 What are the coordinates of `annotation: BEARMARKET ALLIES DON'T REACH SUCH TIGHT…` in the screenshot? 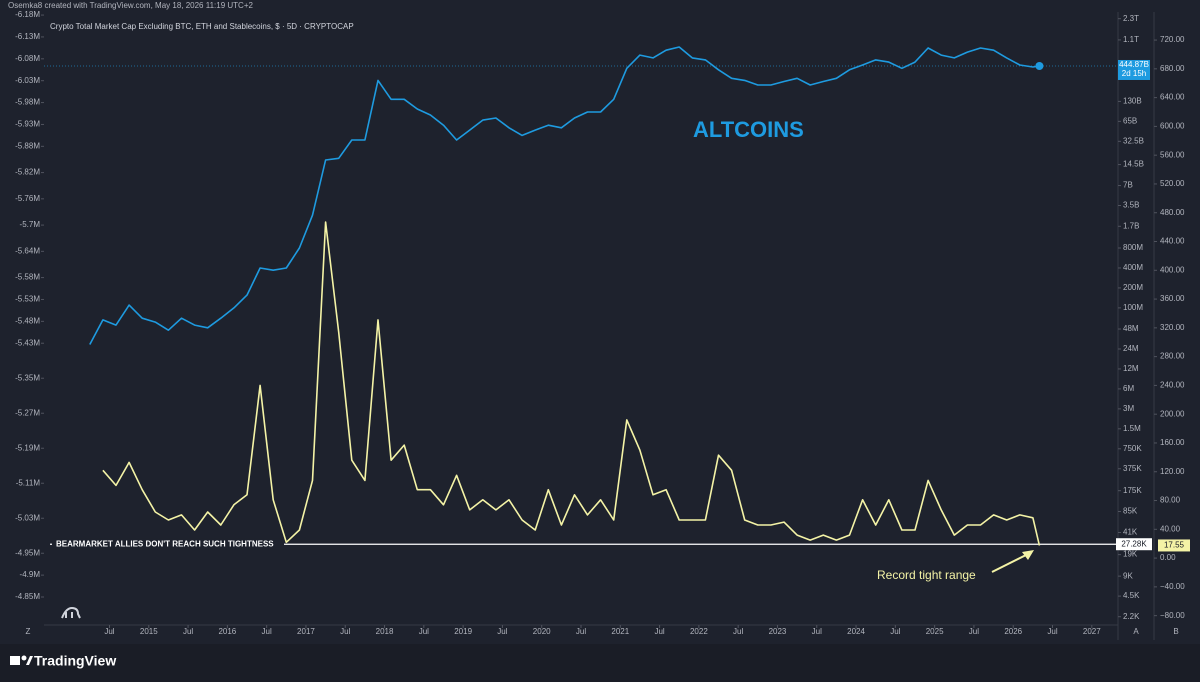 It's located at (165, 543).